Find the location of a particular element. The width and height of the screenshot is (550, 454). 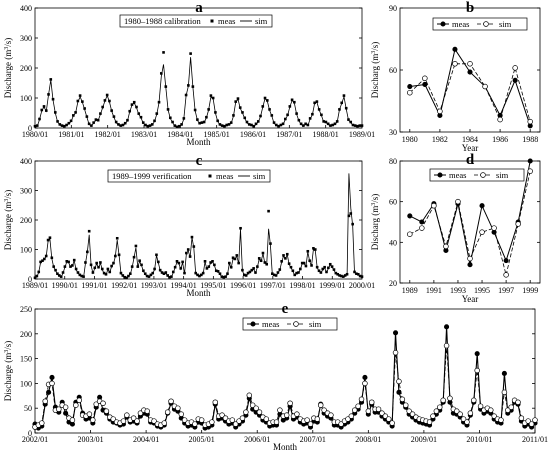

y-tick-label: 30 is located at coordinates (393, 132).